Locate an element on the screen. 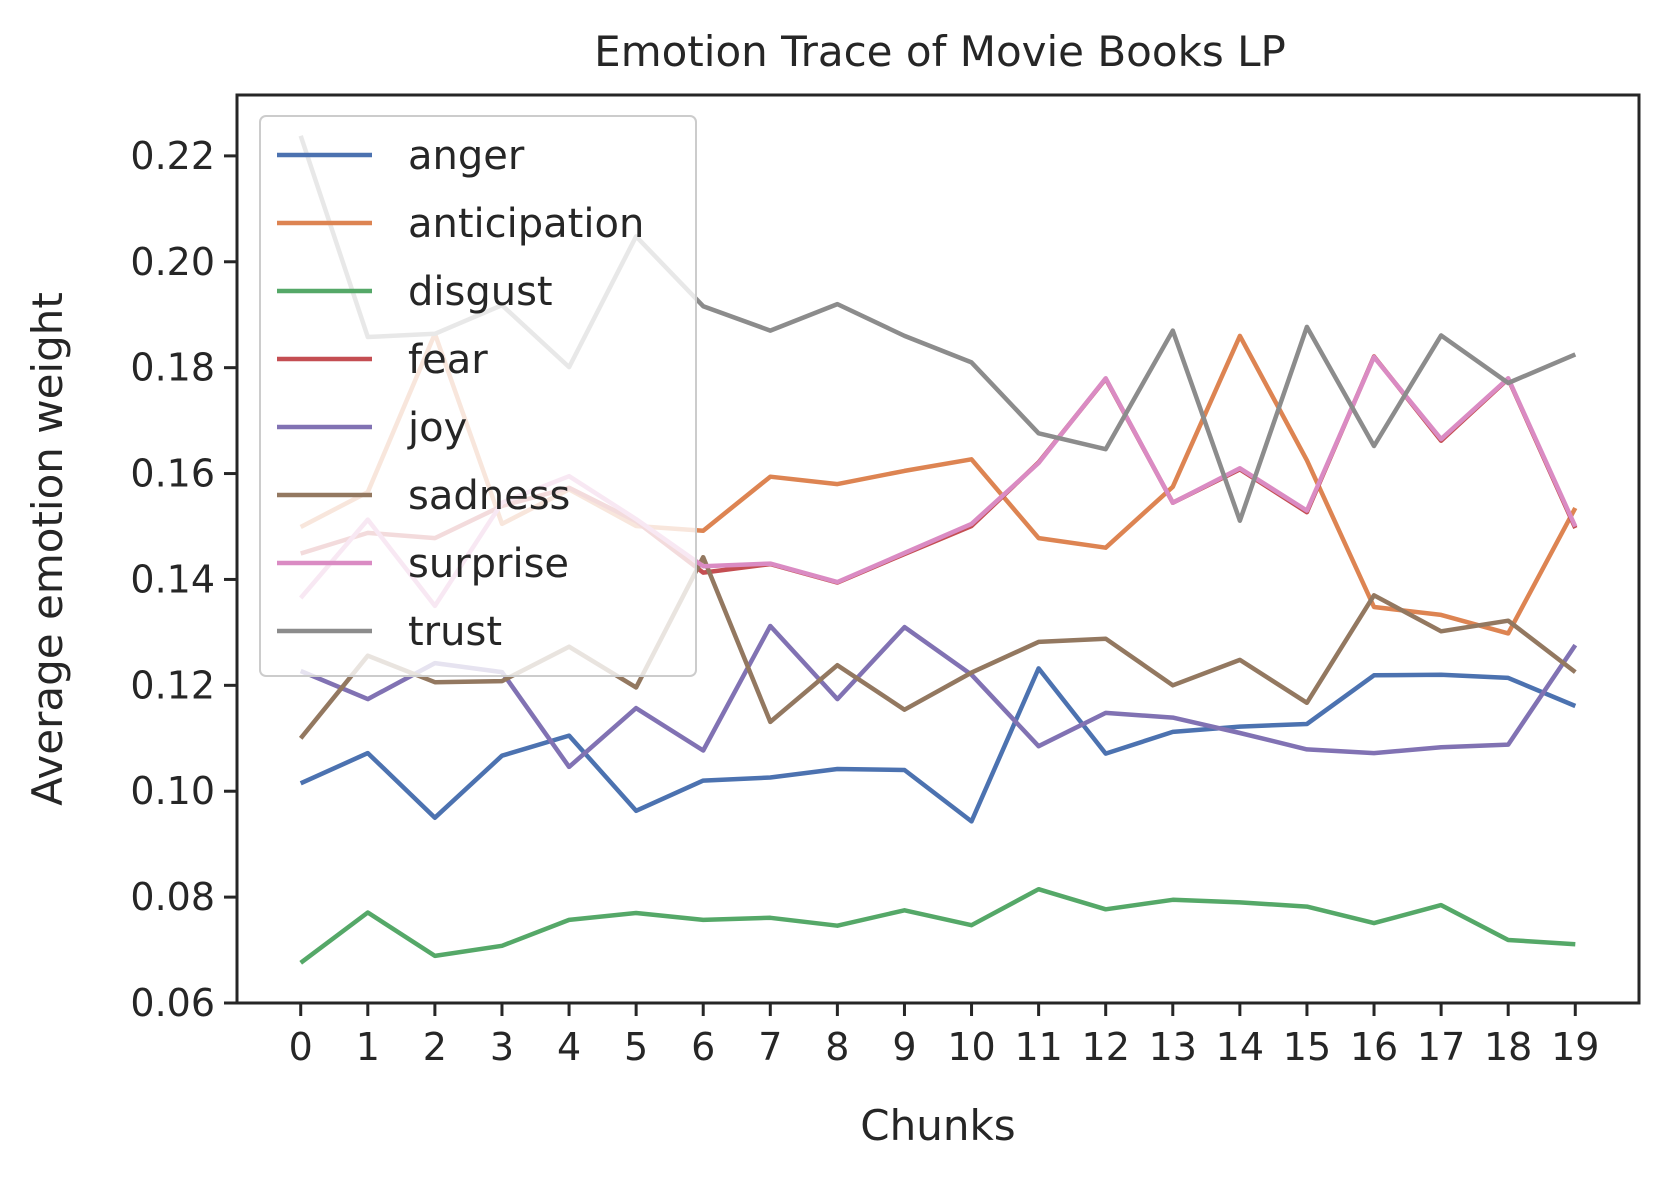  x-tick-label: 5 is located at coordinates (636, 1047).